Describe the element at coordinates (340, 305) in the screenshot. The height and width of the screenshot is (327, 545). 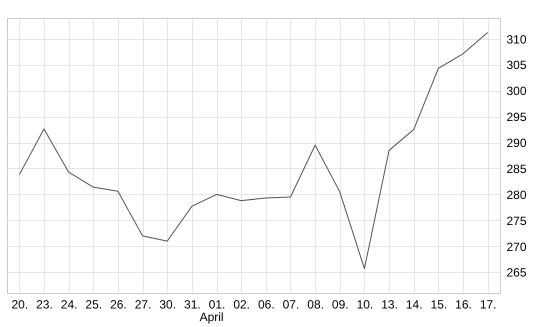
I see `x-tick-label: 09.` at that location.